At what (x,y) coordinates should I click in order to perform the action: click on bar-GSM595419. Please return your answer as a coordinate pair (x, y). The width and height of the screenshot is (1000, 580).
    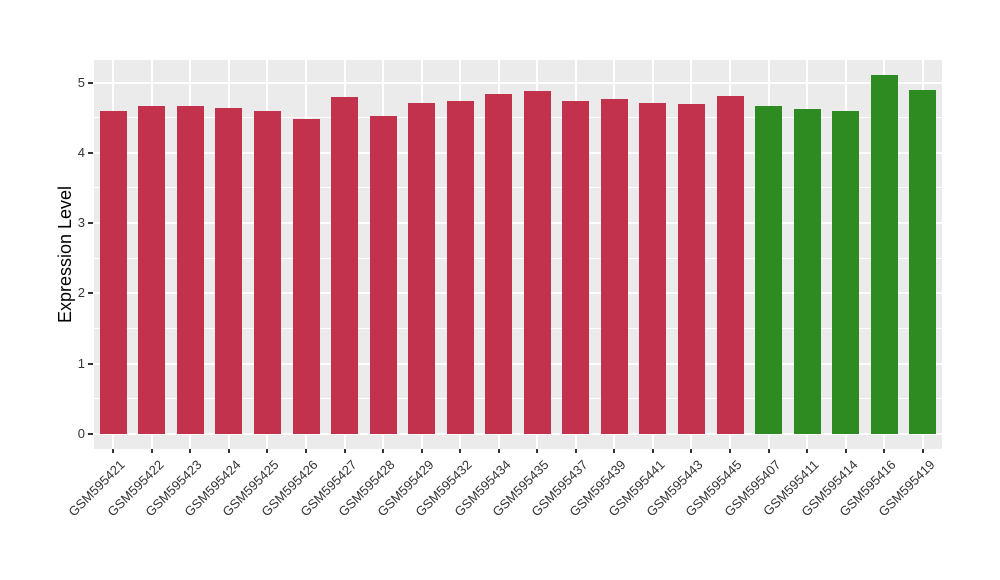
    Looking at the image, I should click on (923, 262).